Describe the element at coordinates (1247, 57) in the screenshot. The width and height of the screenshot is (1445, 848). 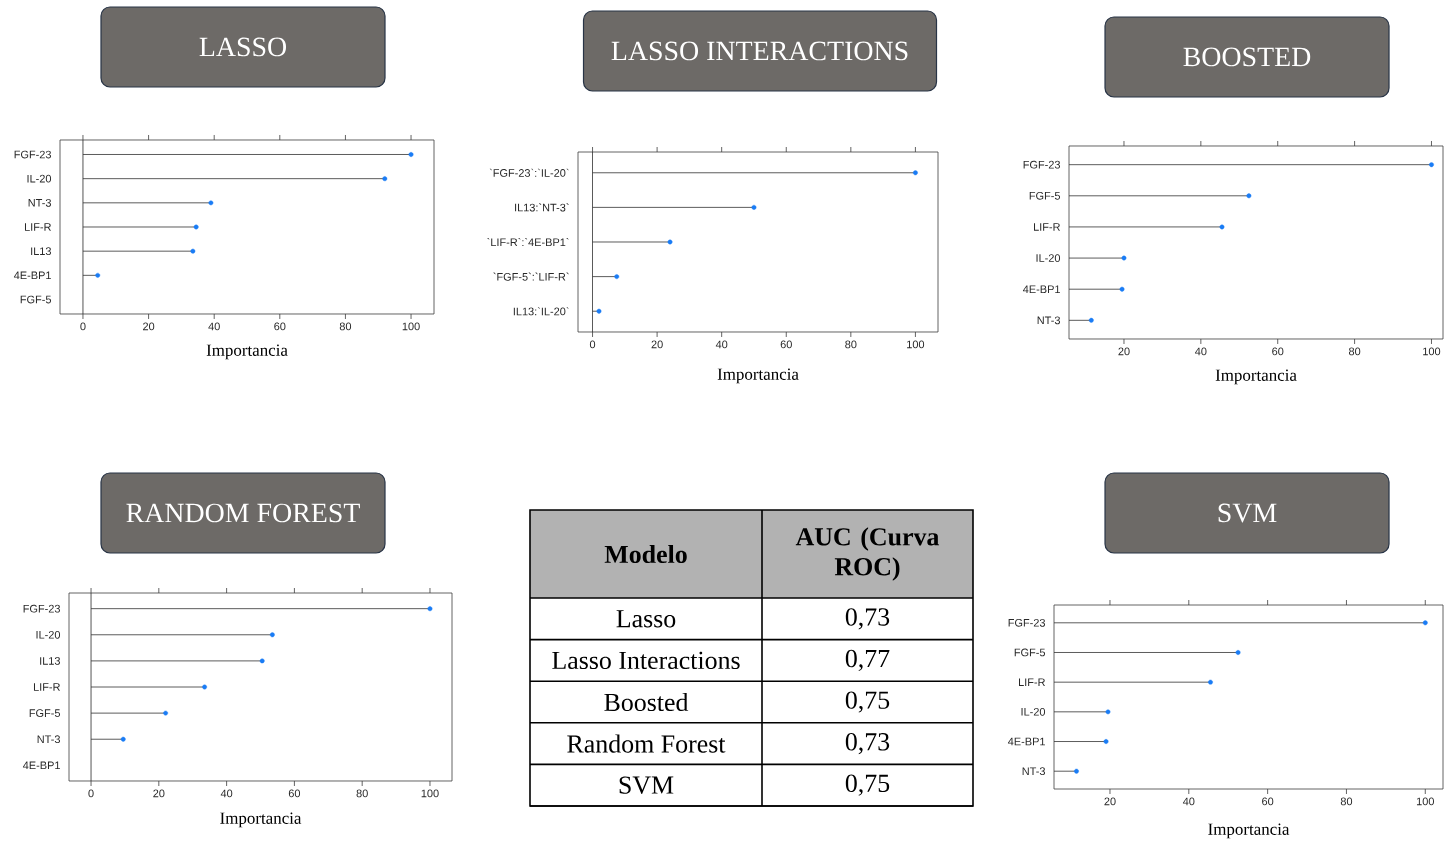
I see `chart-title: BOOSTED` at that location.